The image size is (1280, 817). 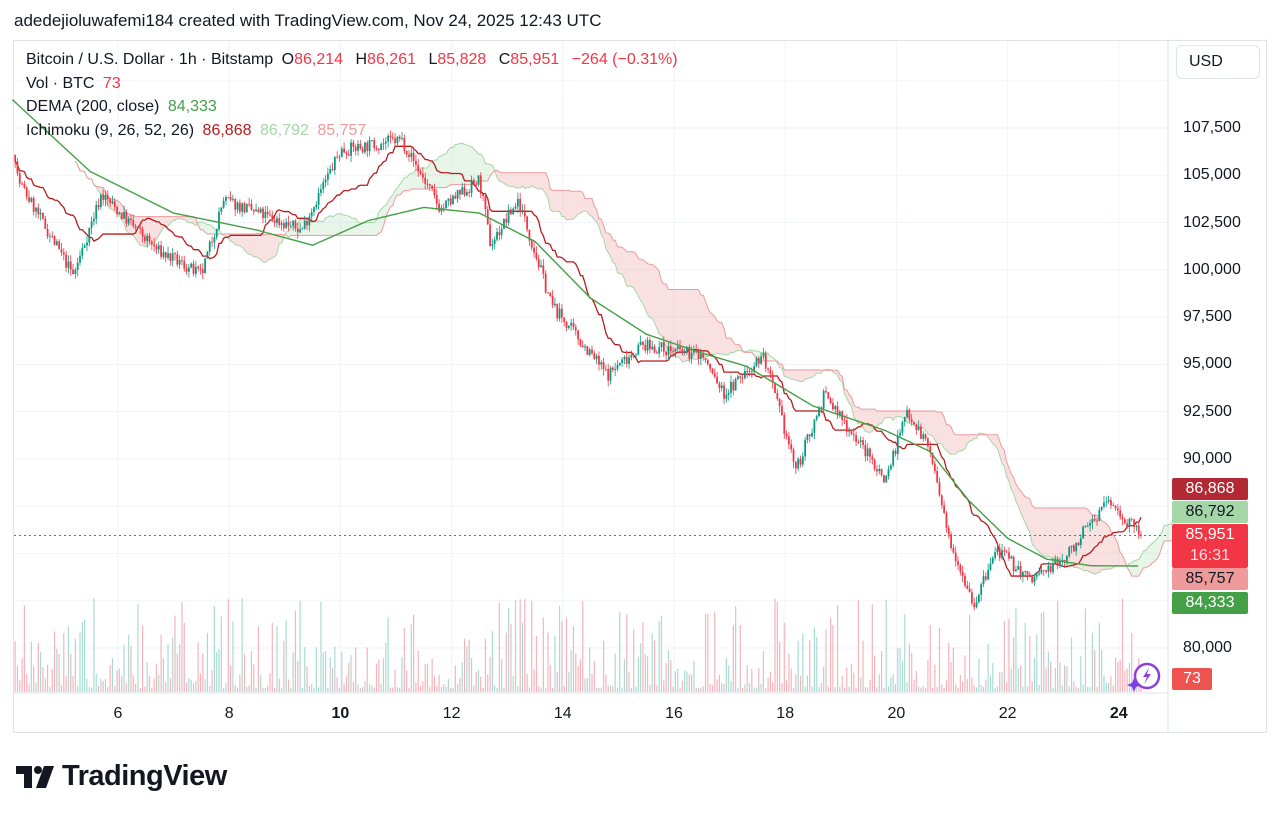 I want to click on ohlc-open: O86,214, so click(x=312, y=59).